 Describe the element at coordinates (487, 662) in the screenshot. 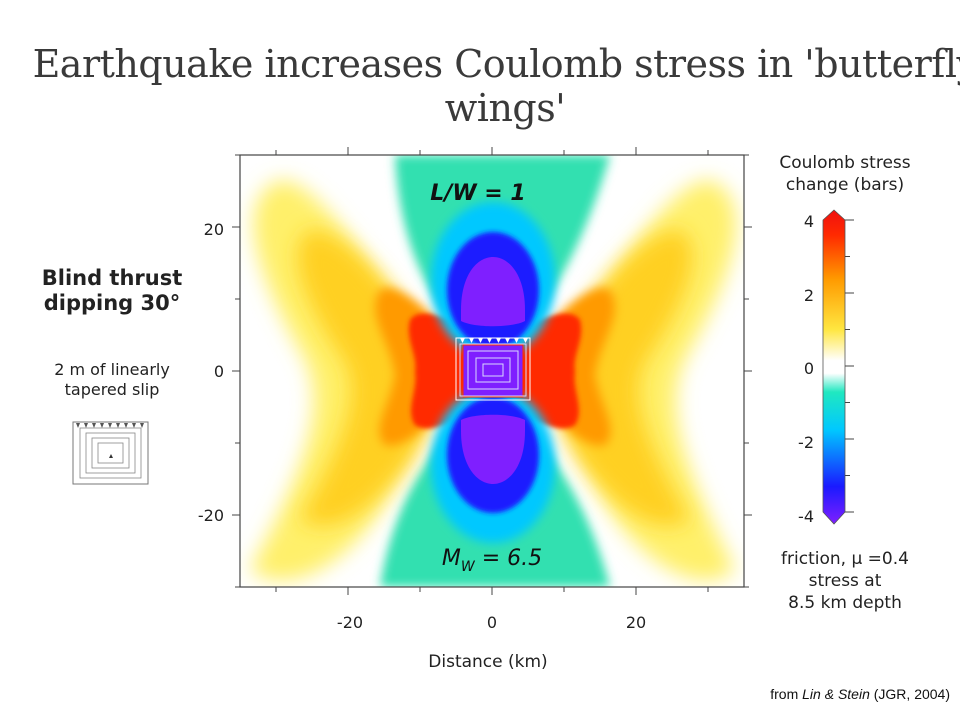

I see `x-axis-label: Distance (km)` at that location.